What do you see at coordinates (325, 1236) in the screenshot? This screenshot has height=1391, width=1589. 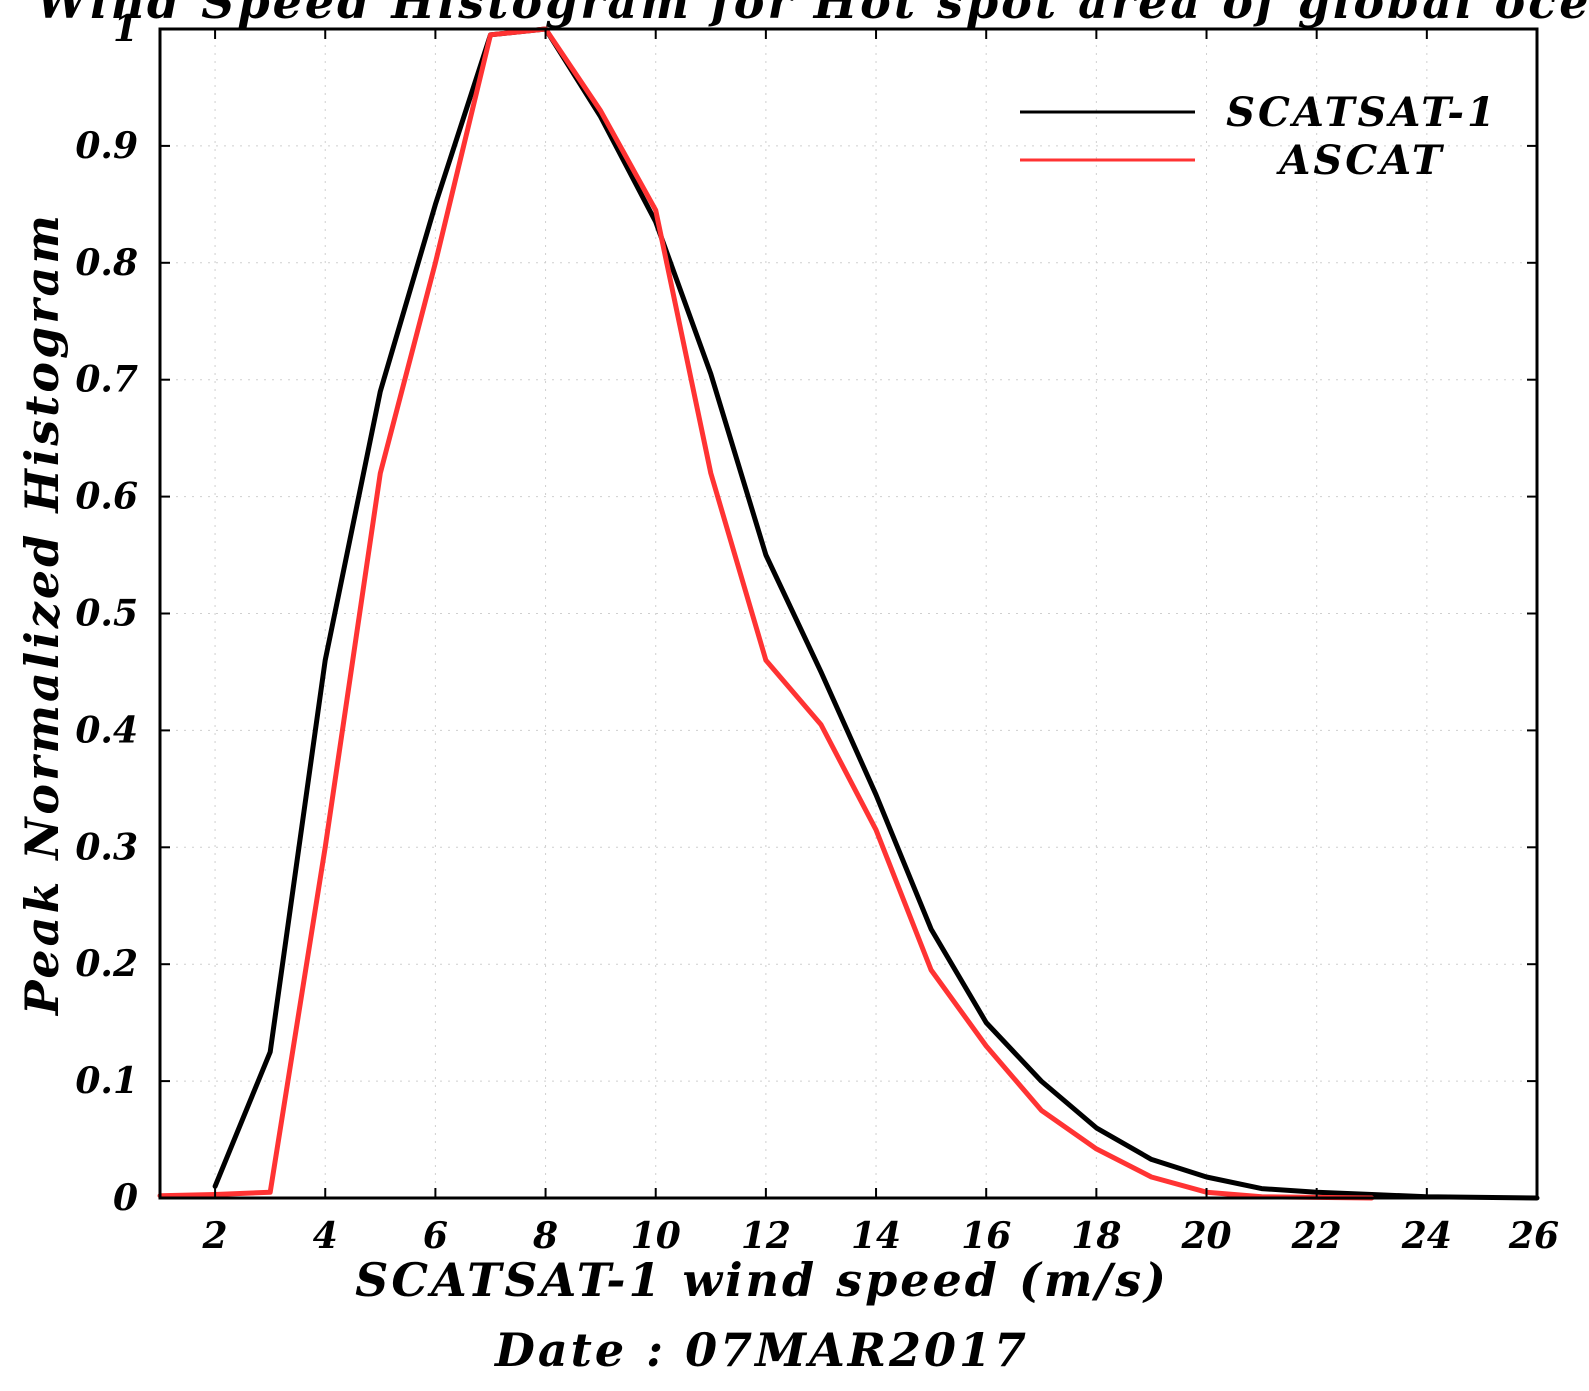 I see `x-tick-label: 4` at bounding box center [325, 1236].